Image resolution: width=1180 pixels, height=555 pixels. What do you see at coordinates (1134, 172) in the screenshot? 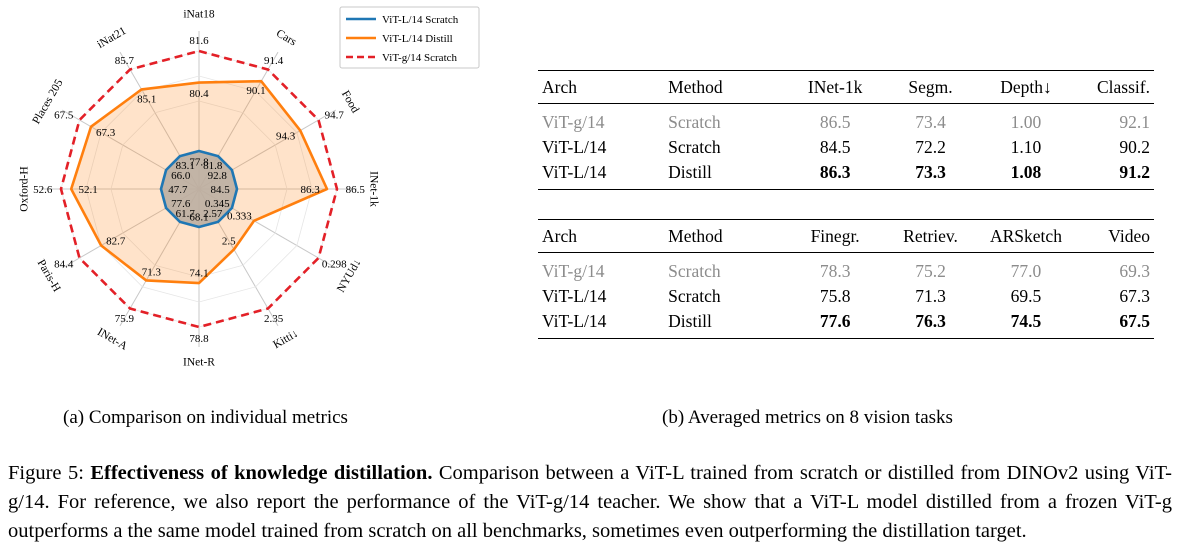
I see `cell-value: 91.2` at bounding box center [1134, 172].